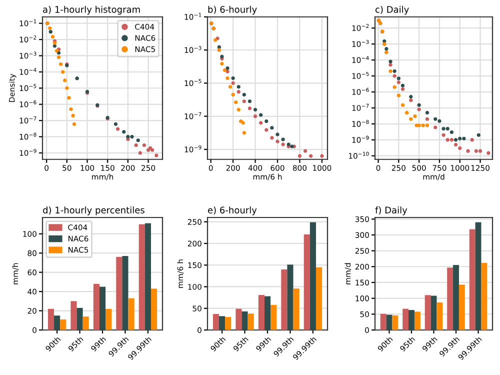 This screenshot has height=375, width=500. What do you see at coordinates (91, 10) in the screenshot?
I see `chart-title: a) 1-hourly histogram` at bounding box center [91, 10].